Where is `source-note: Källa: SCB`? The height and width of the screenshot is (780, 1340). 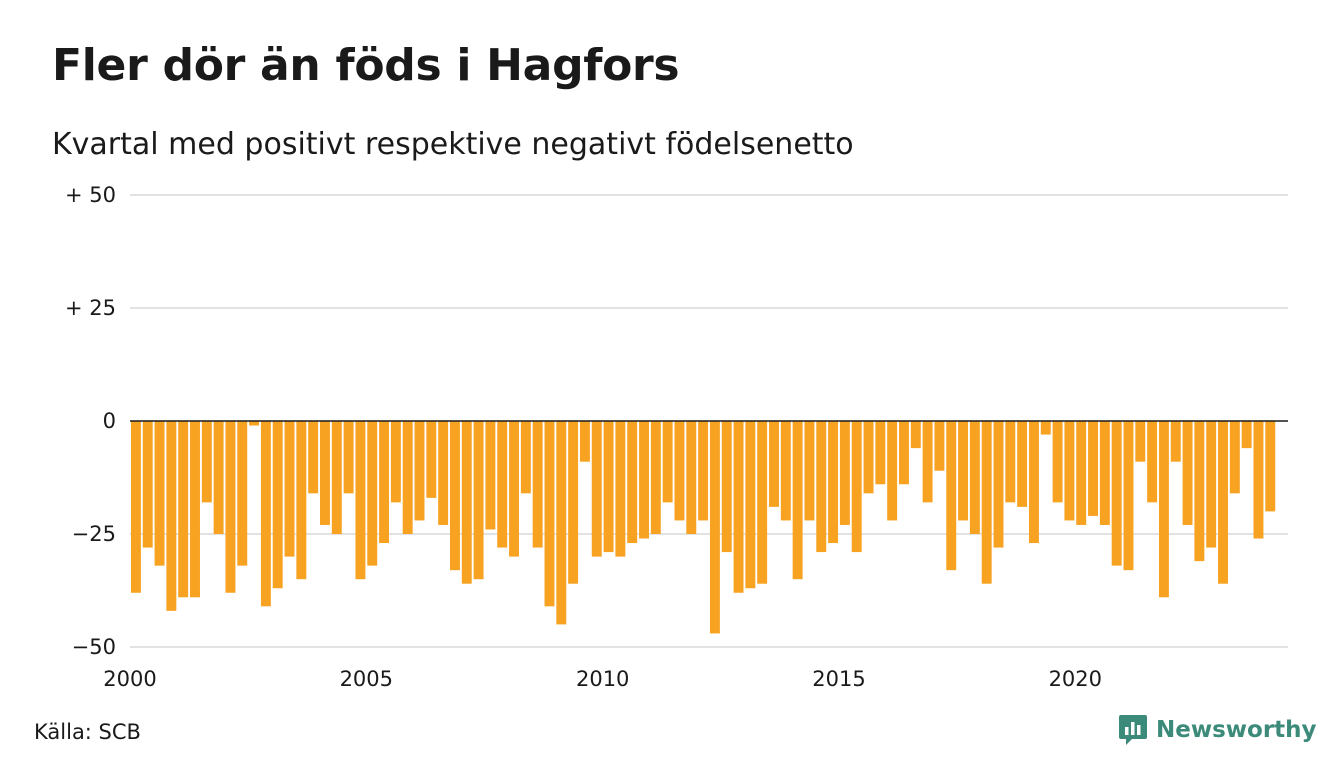 source-note: Källa: SCB is located at coordinates (87, 732).